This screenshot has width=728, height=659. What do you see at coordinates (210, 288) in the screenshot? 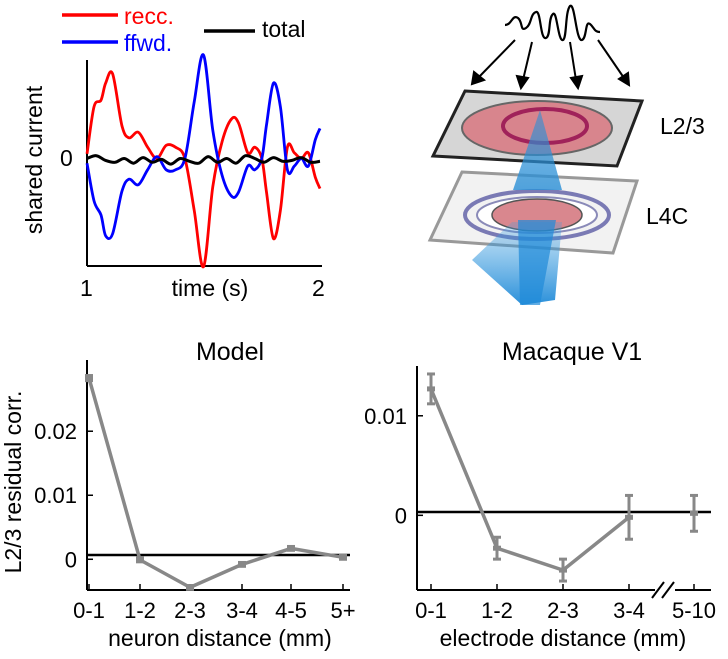
I see `x-axis-label: time (s)` at bounding box center [210, 288].